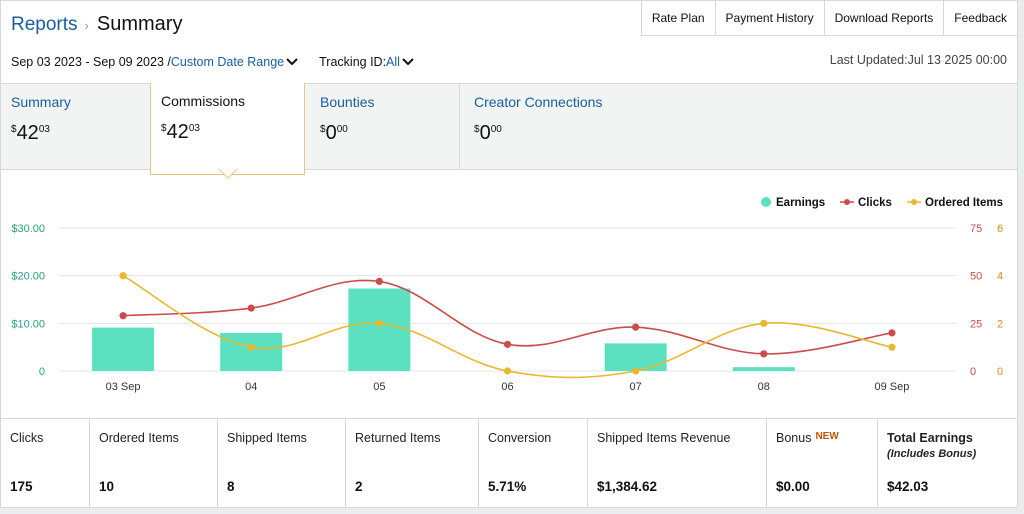 Image resolution: width=1024 pixels, height=514 pixels. What do you see at coordinates (107, 486) in the screenshot?
I see `stat-value: 10` at bounding box center [107, 486].